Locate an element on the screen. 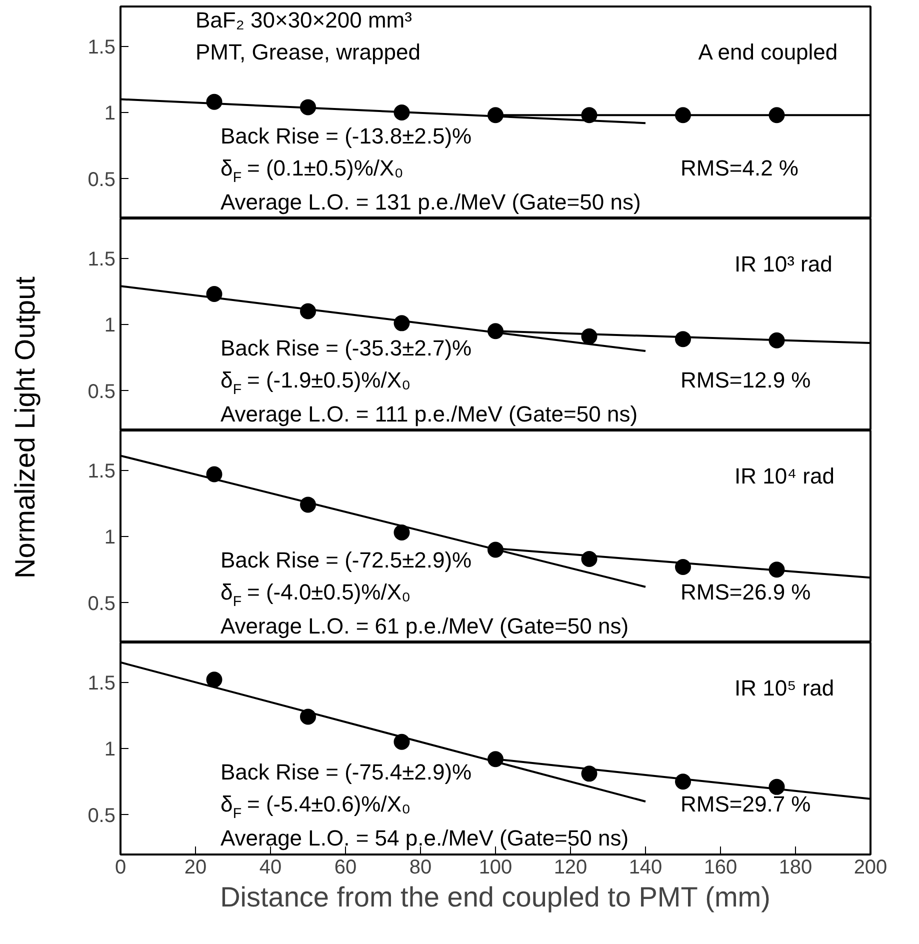  chart-title: BaF₂ 30×30×200 mm³ is located at coordinates (304, 20).